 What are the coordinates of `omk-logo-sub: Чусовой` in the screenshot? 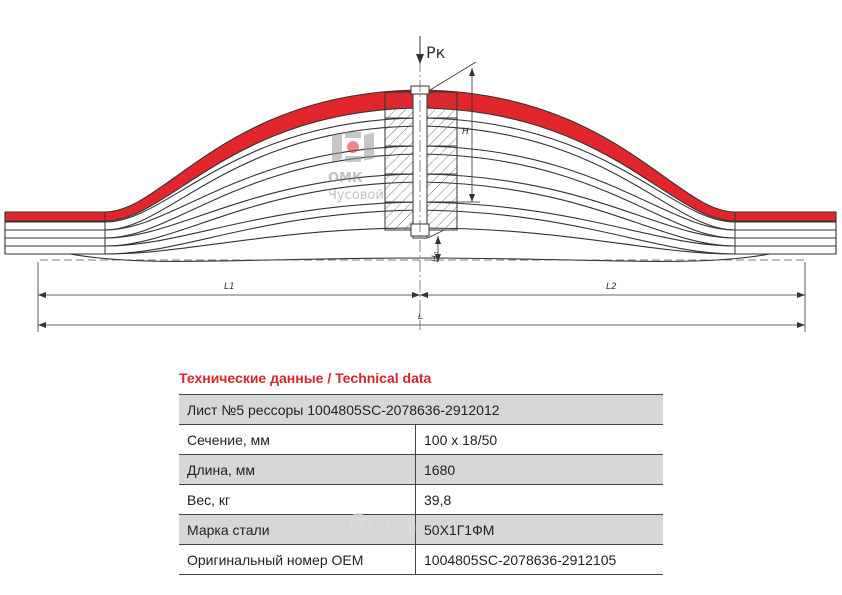 It's located at (356, 195).